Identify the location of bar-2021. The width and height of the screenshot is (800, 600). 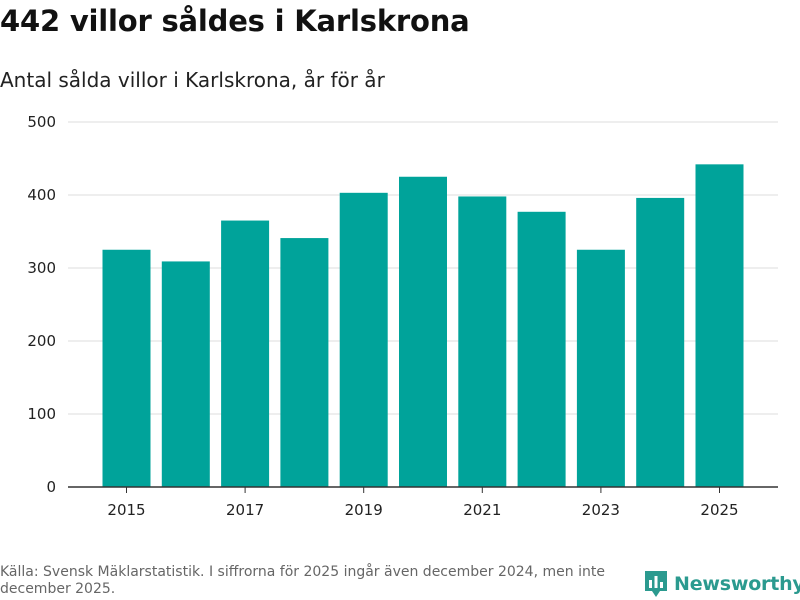
(482, 341).